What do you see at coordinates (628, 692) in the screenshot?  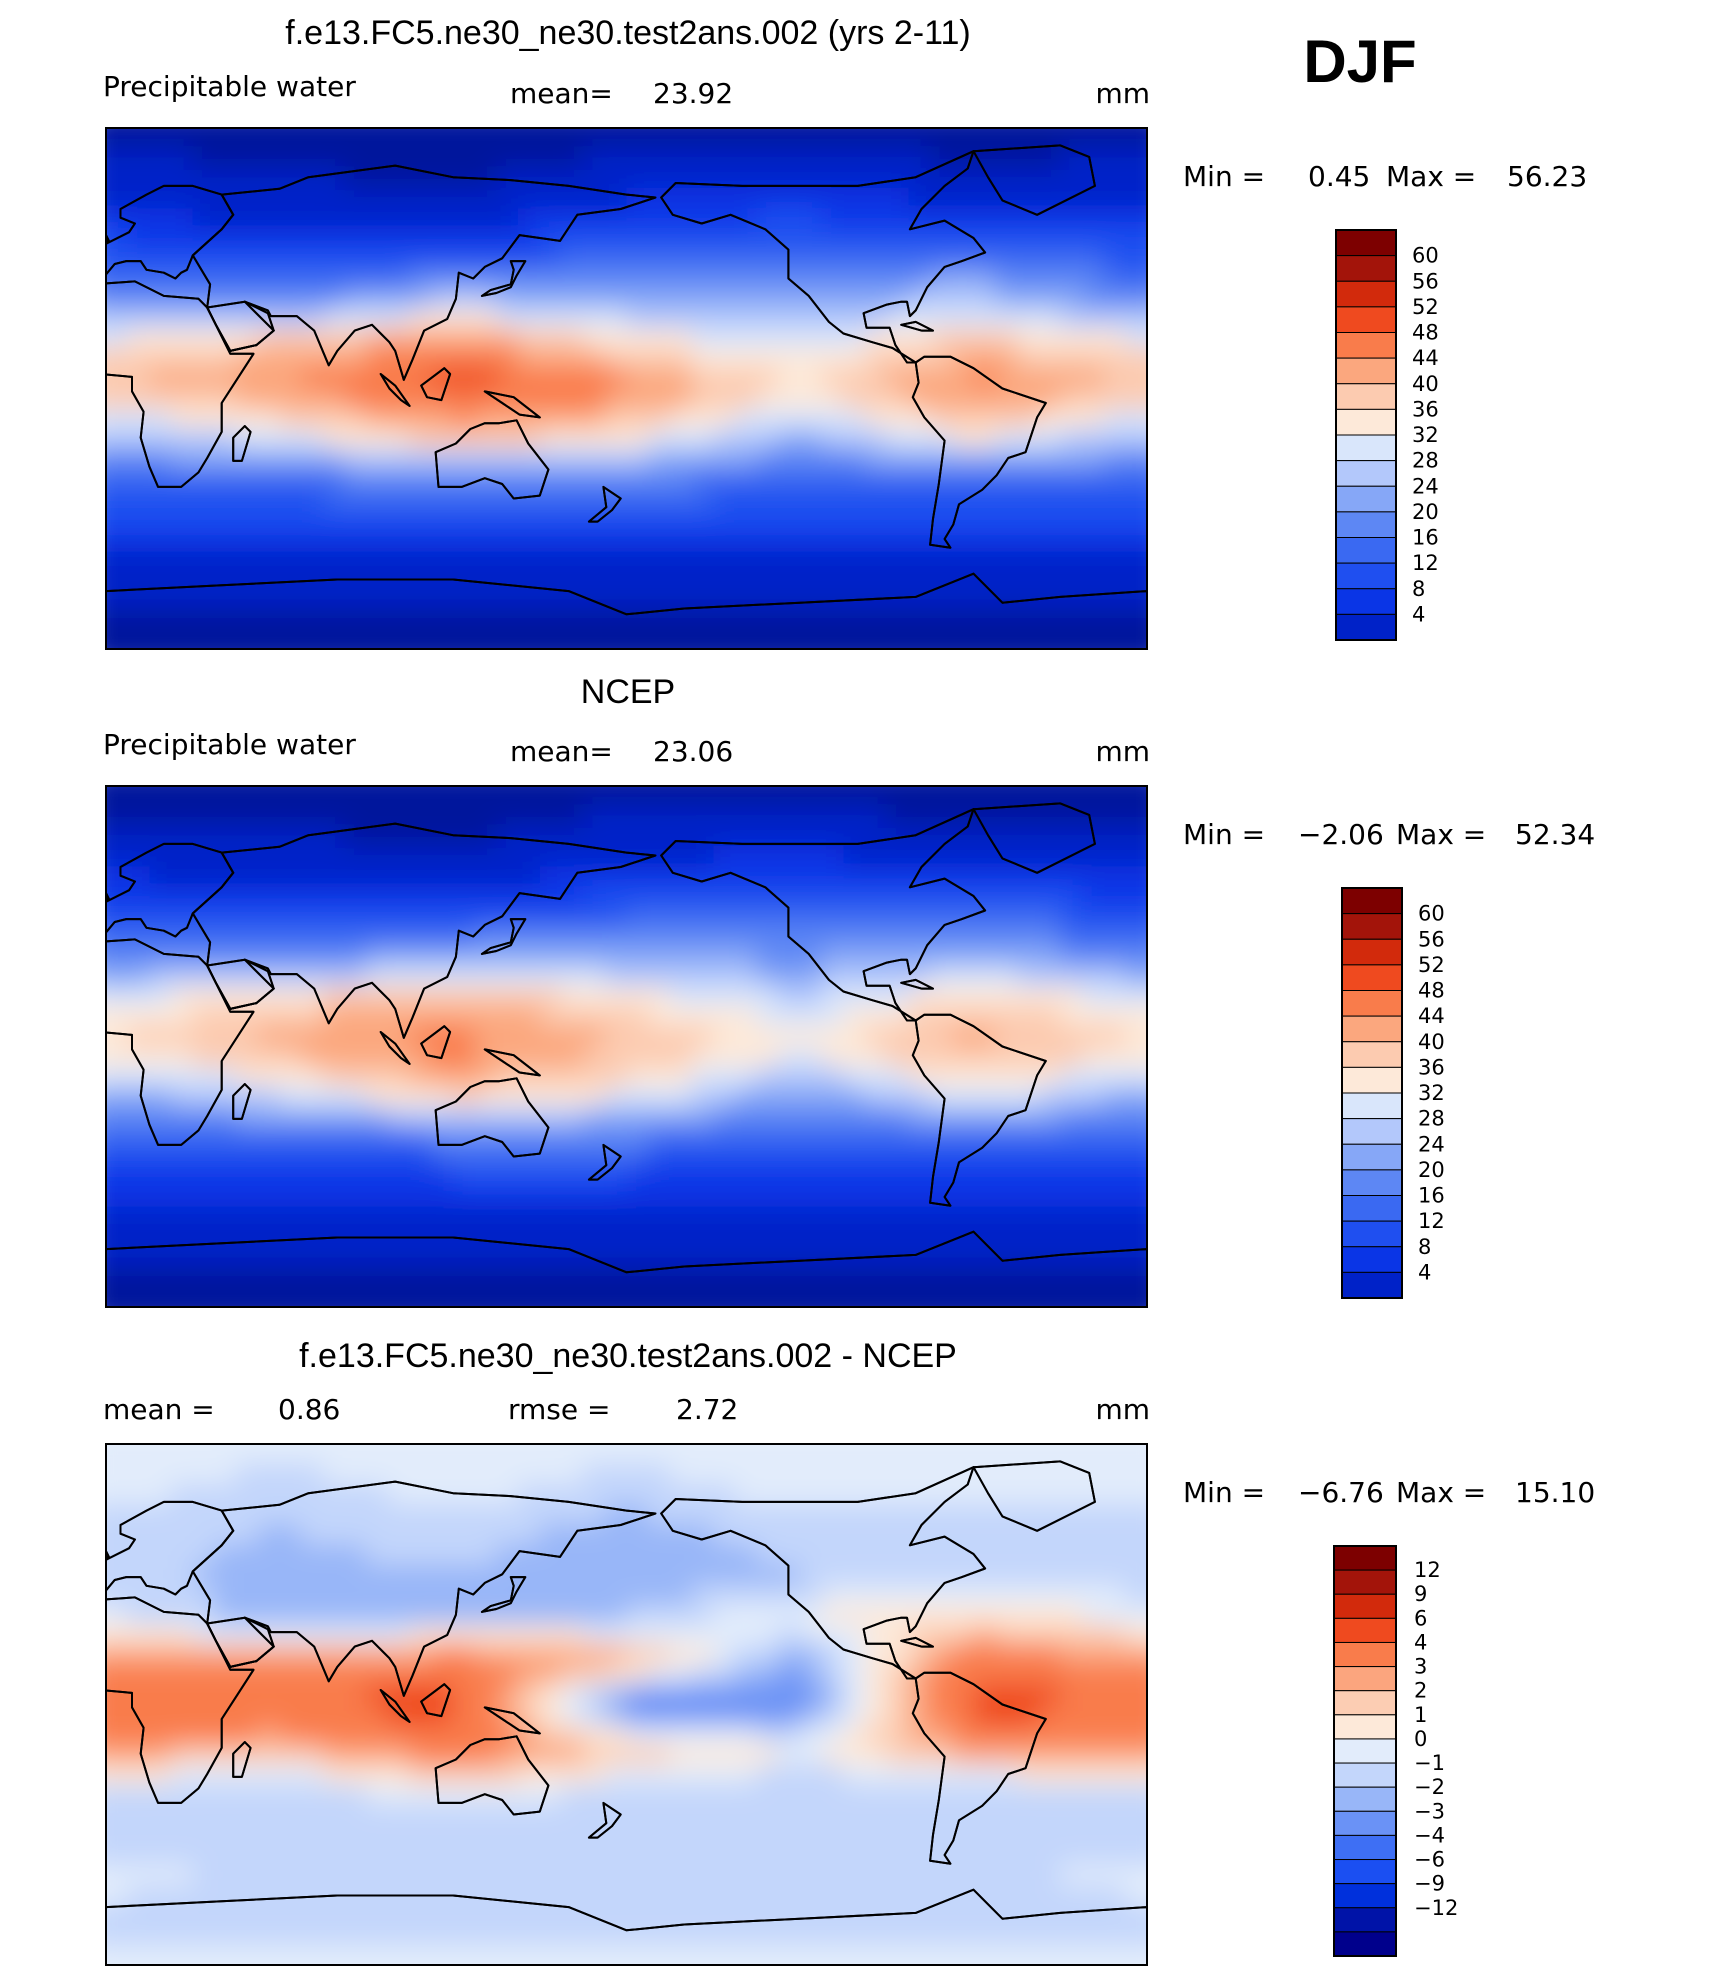 I see `panel2-title: NCEP` at bounding box center [628, 692].